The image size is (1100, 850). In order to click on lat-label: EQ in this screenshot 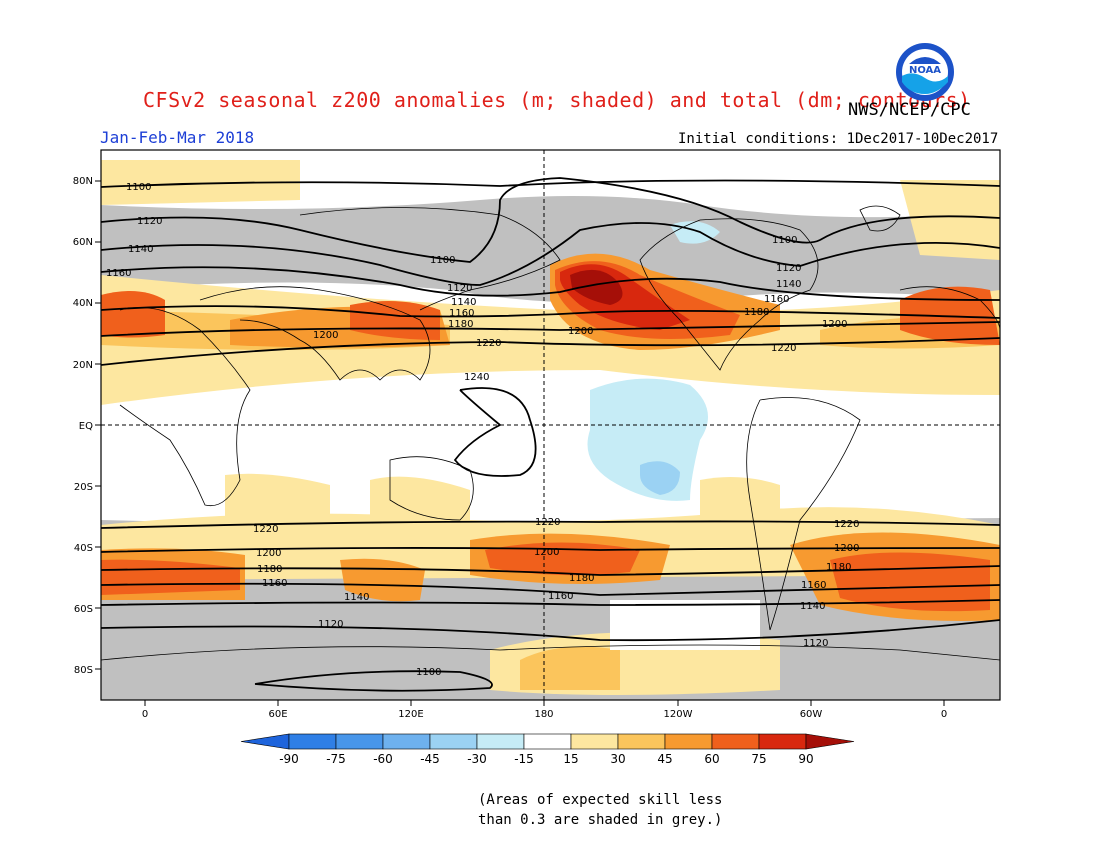, I will do `click(86, 426)`.